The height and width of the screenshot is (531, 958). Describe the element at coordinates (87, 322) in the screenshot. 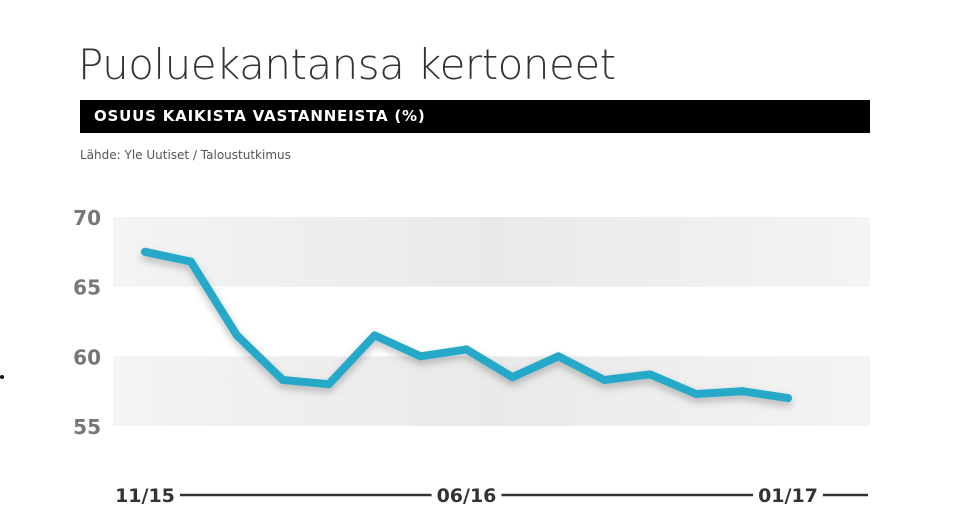

I see `y-axis: 70 65 60 55` at that location.